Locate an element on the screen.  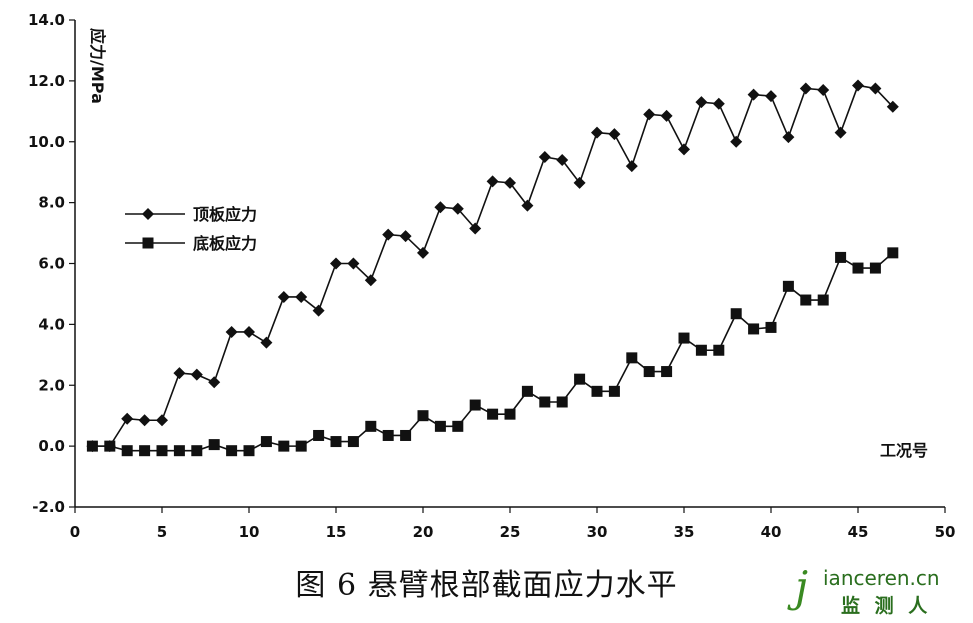
watermark-site: ianceren.cn is located at coordinates (881, 578).